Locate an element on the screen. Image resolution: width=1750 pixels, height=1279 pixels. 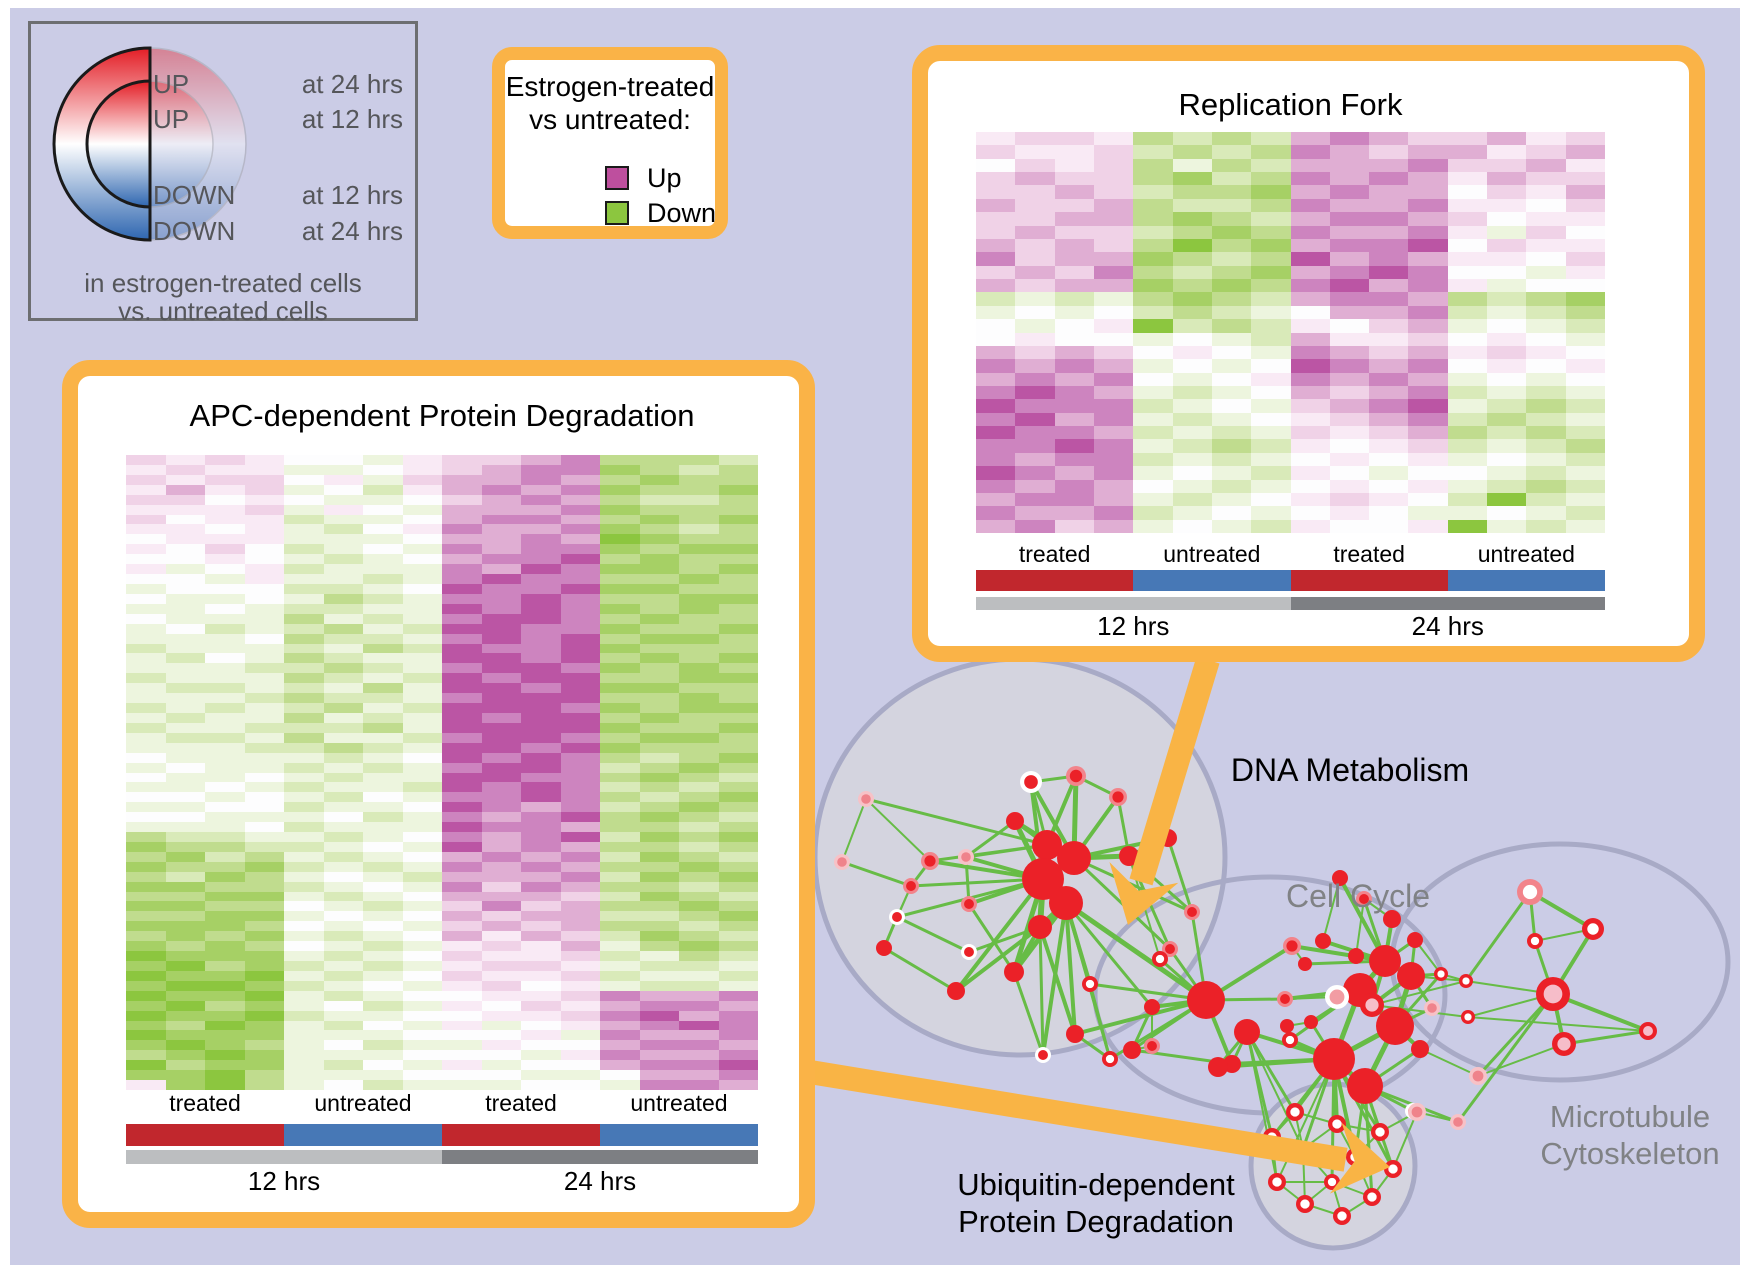
replication-fork-title: Replication Fork is located at coordinates (1290, 104).